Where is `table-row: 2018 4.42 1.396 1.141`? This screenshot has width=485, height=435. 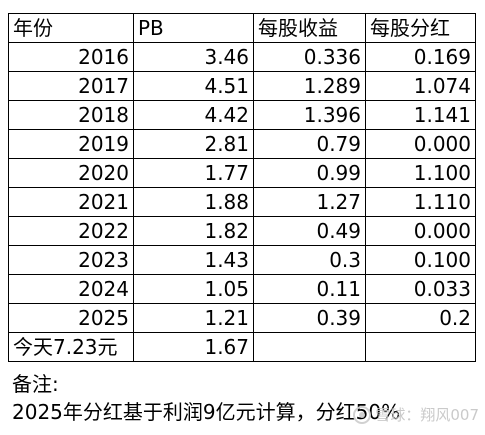 table-row: 2018 4.42 1.396 1.141 is located at coordinates (242, 115).